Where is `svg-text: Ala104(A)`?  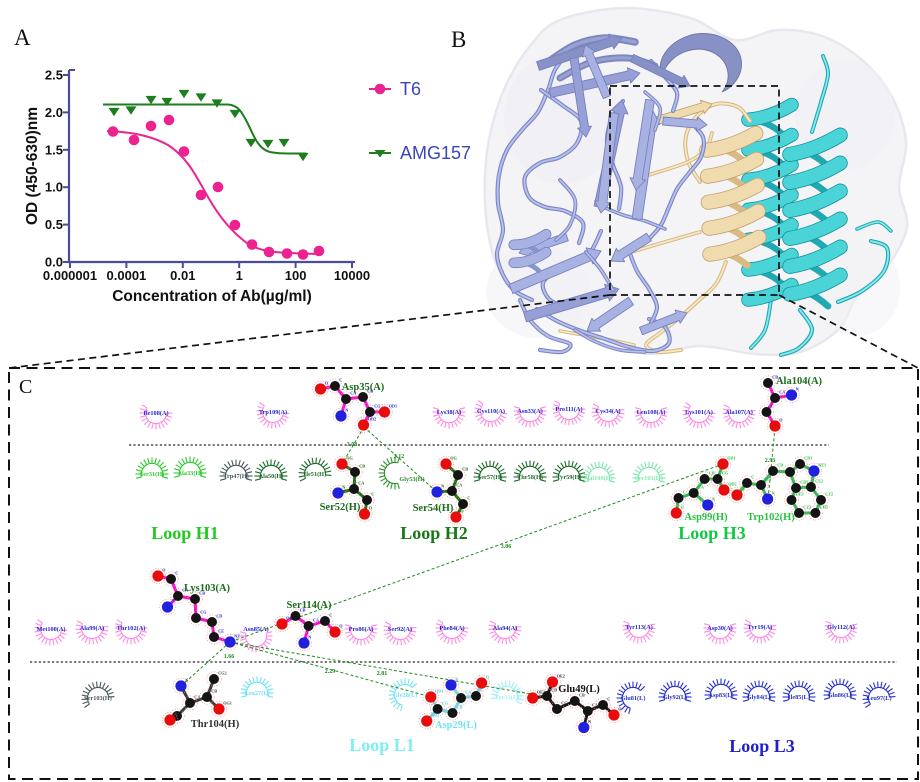 svg-text: Ala104(A) is located at coordinates (799, 381).